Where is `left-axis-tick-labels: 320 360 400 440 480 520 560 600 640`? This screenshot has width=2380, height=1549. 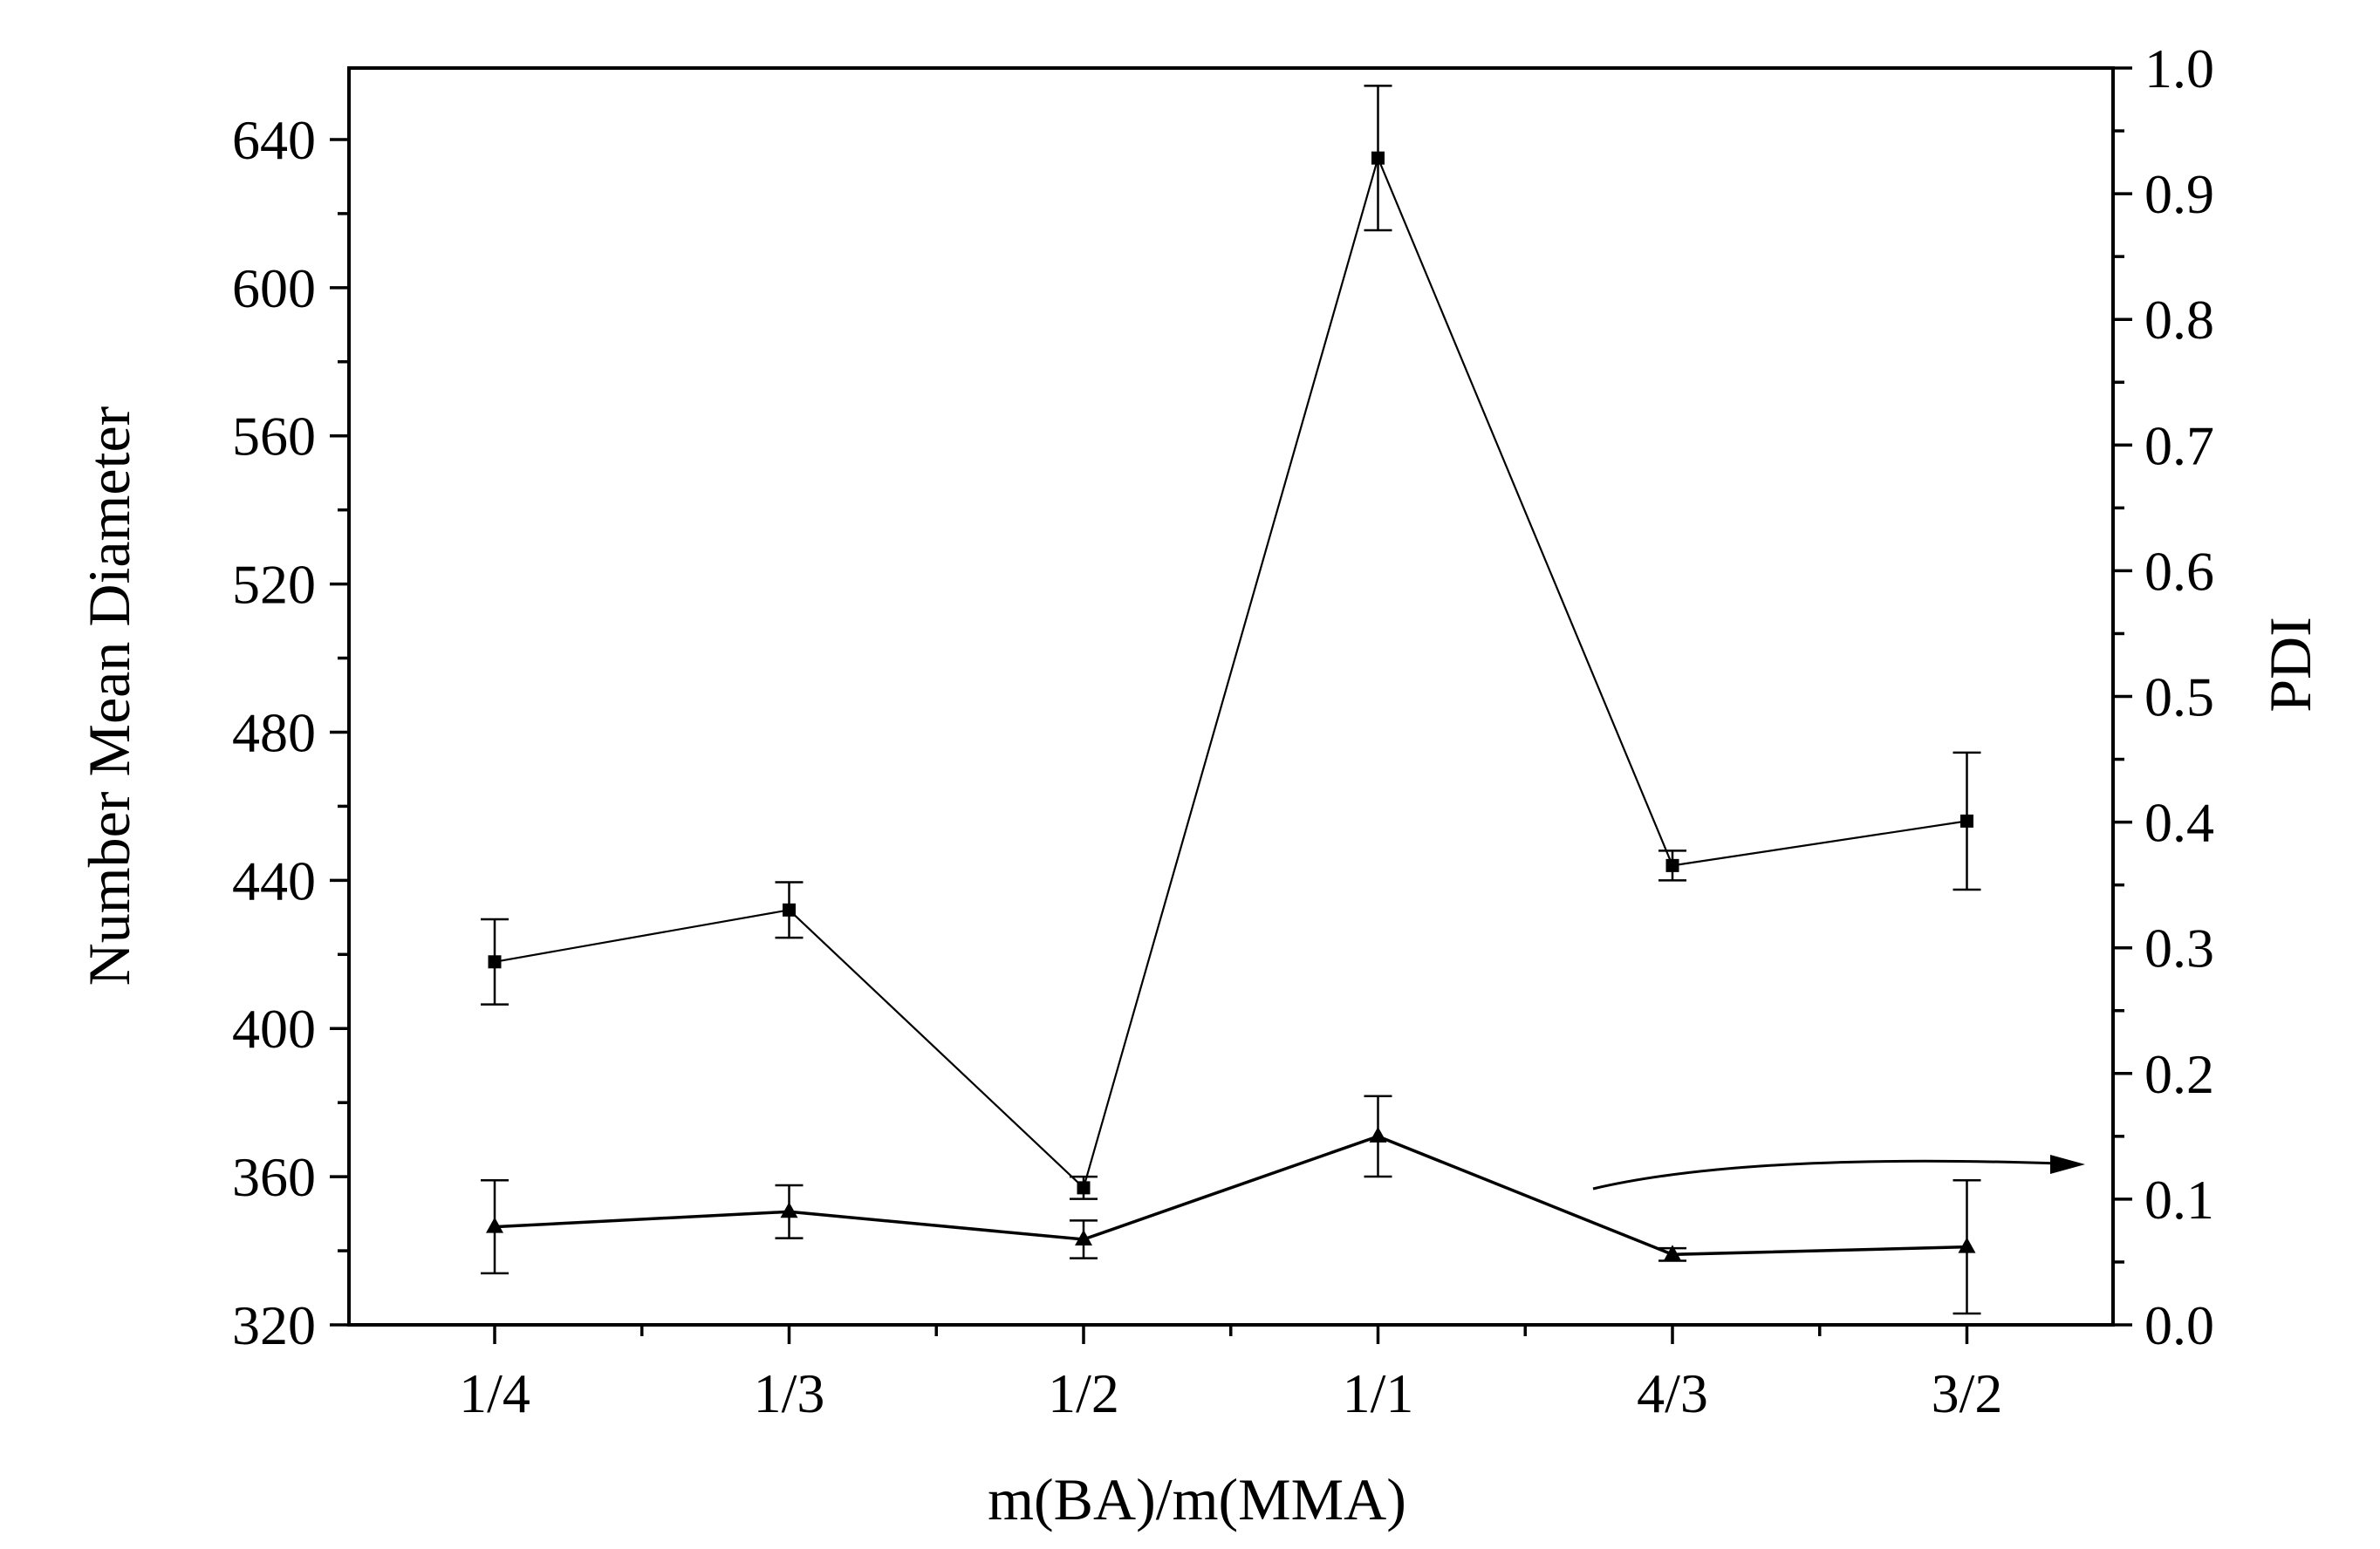
left-axis-tick-labels: 320 360 400 440 480 520 560 600 640 is located at coordinates (274, 732).